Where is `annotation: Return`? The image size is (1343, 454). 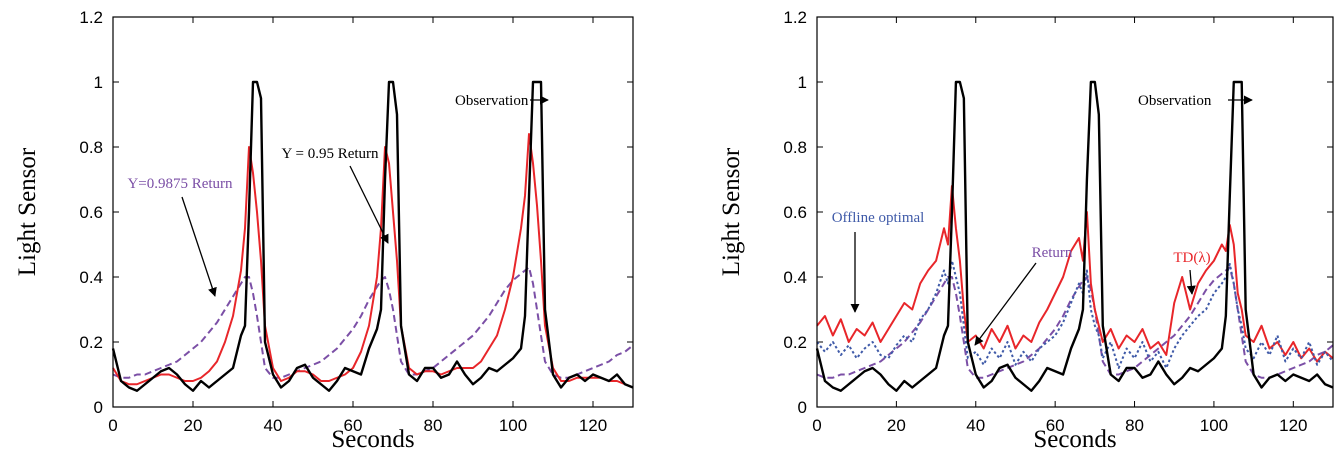 annotation: Return is located at coordinates (1052, 253).